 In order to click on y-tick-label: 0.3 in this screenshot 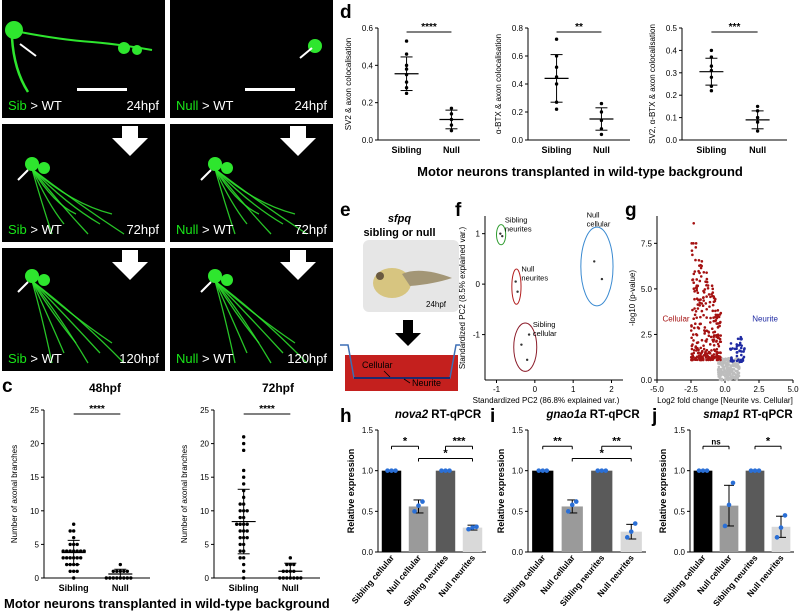, I will do `click(672, 73)`.